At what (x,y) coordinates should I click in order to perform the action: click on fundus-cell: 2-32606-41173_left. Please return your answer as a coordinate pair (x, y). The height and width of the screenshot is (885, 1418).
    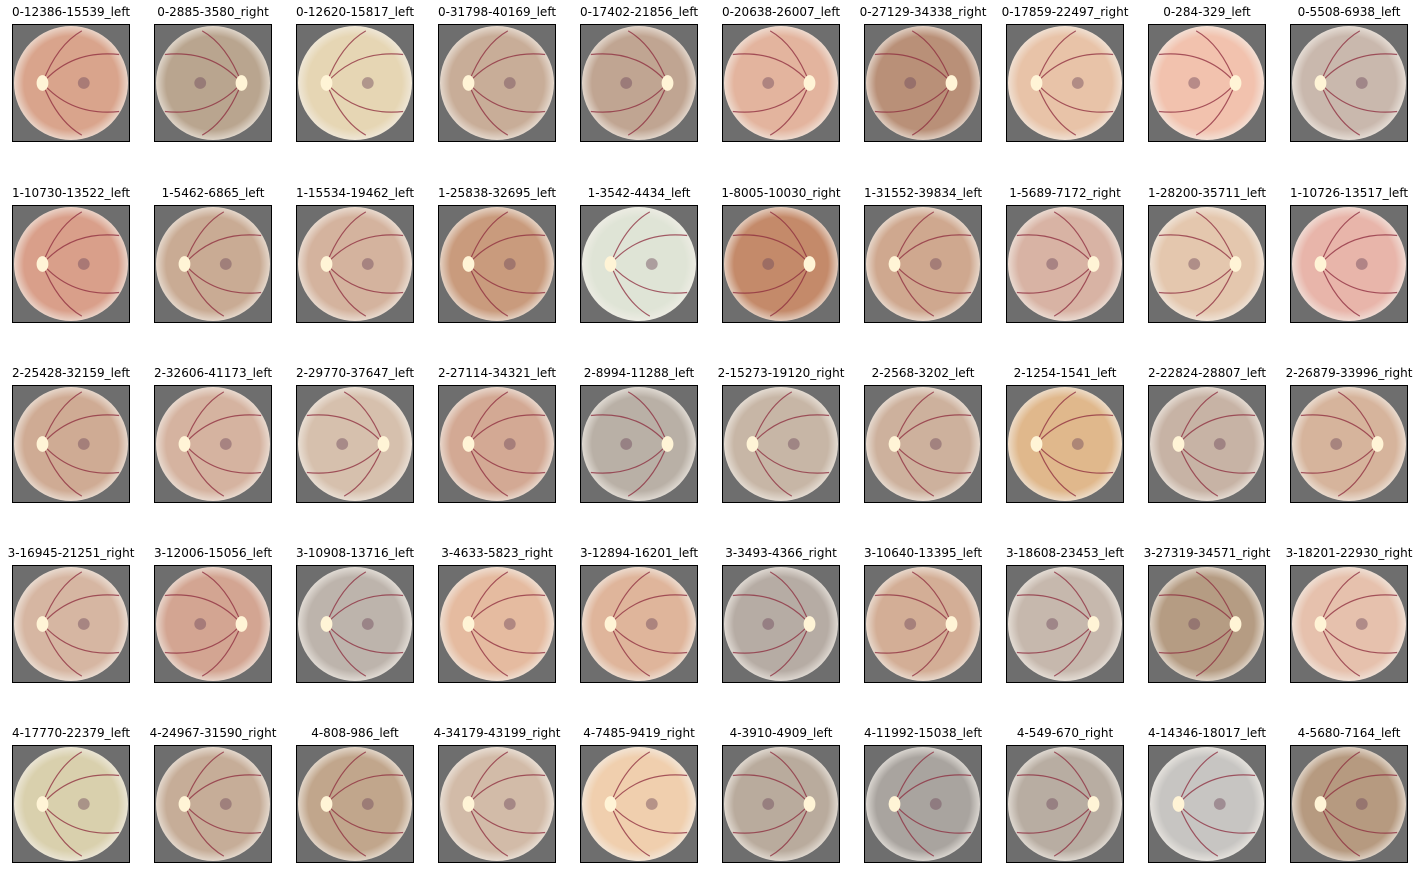
    Looking at the image, I should click on (213, 445).